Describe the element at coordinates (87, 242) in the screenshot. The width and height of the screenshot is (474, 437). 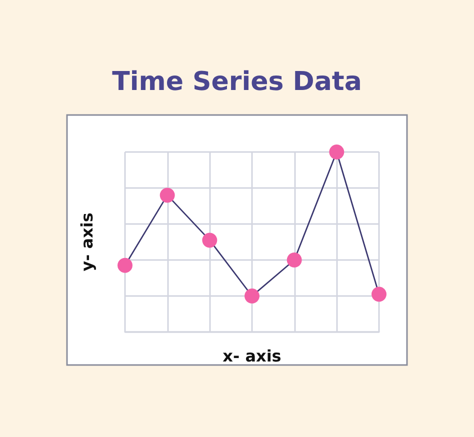
I see `y-axis-title: y- axis` at that location.